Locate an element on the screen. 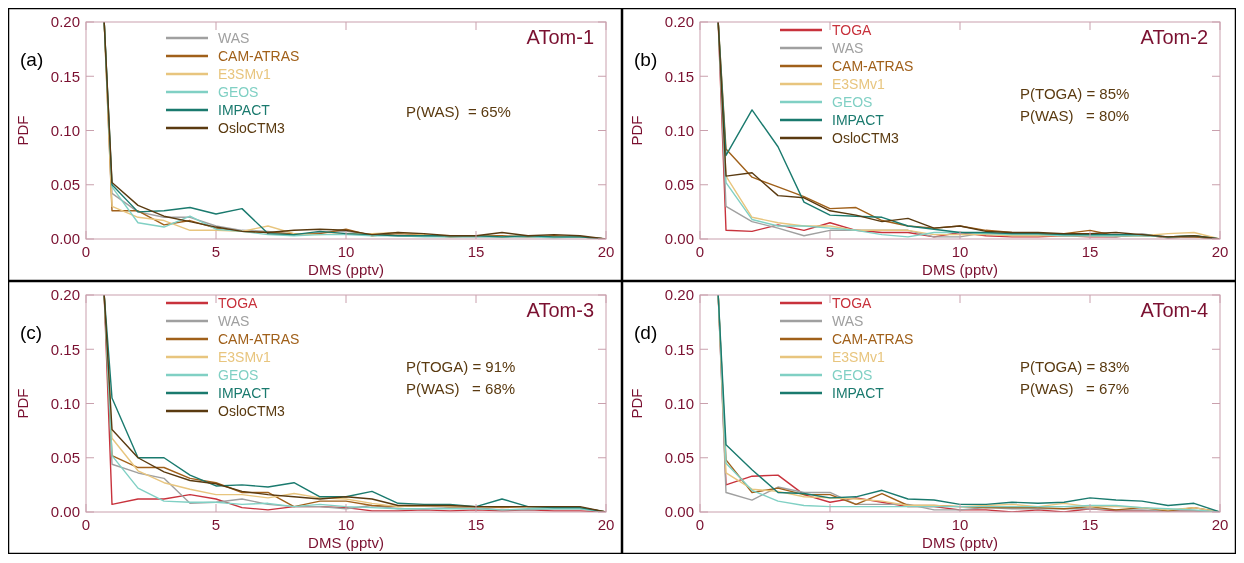 Image resolution: width=1244 pixels, height=563 pixels. chart-title: ATom-4 is located at coordinates (1174, 310).